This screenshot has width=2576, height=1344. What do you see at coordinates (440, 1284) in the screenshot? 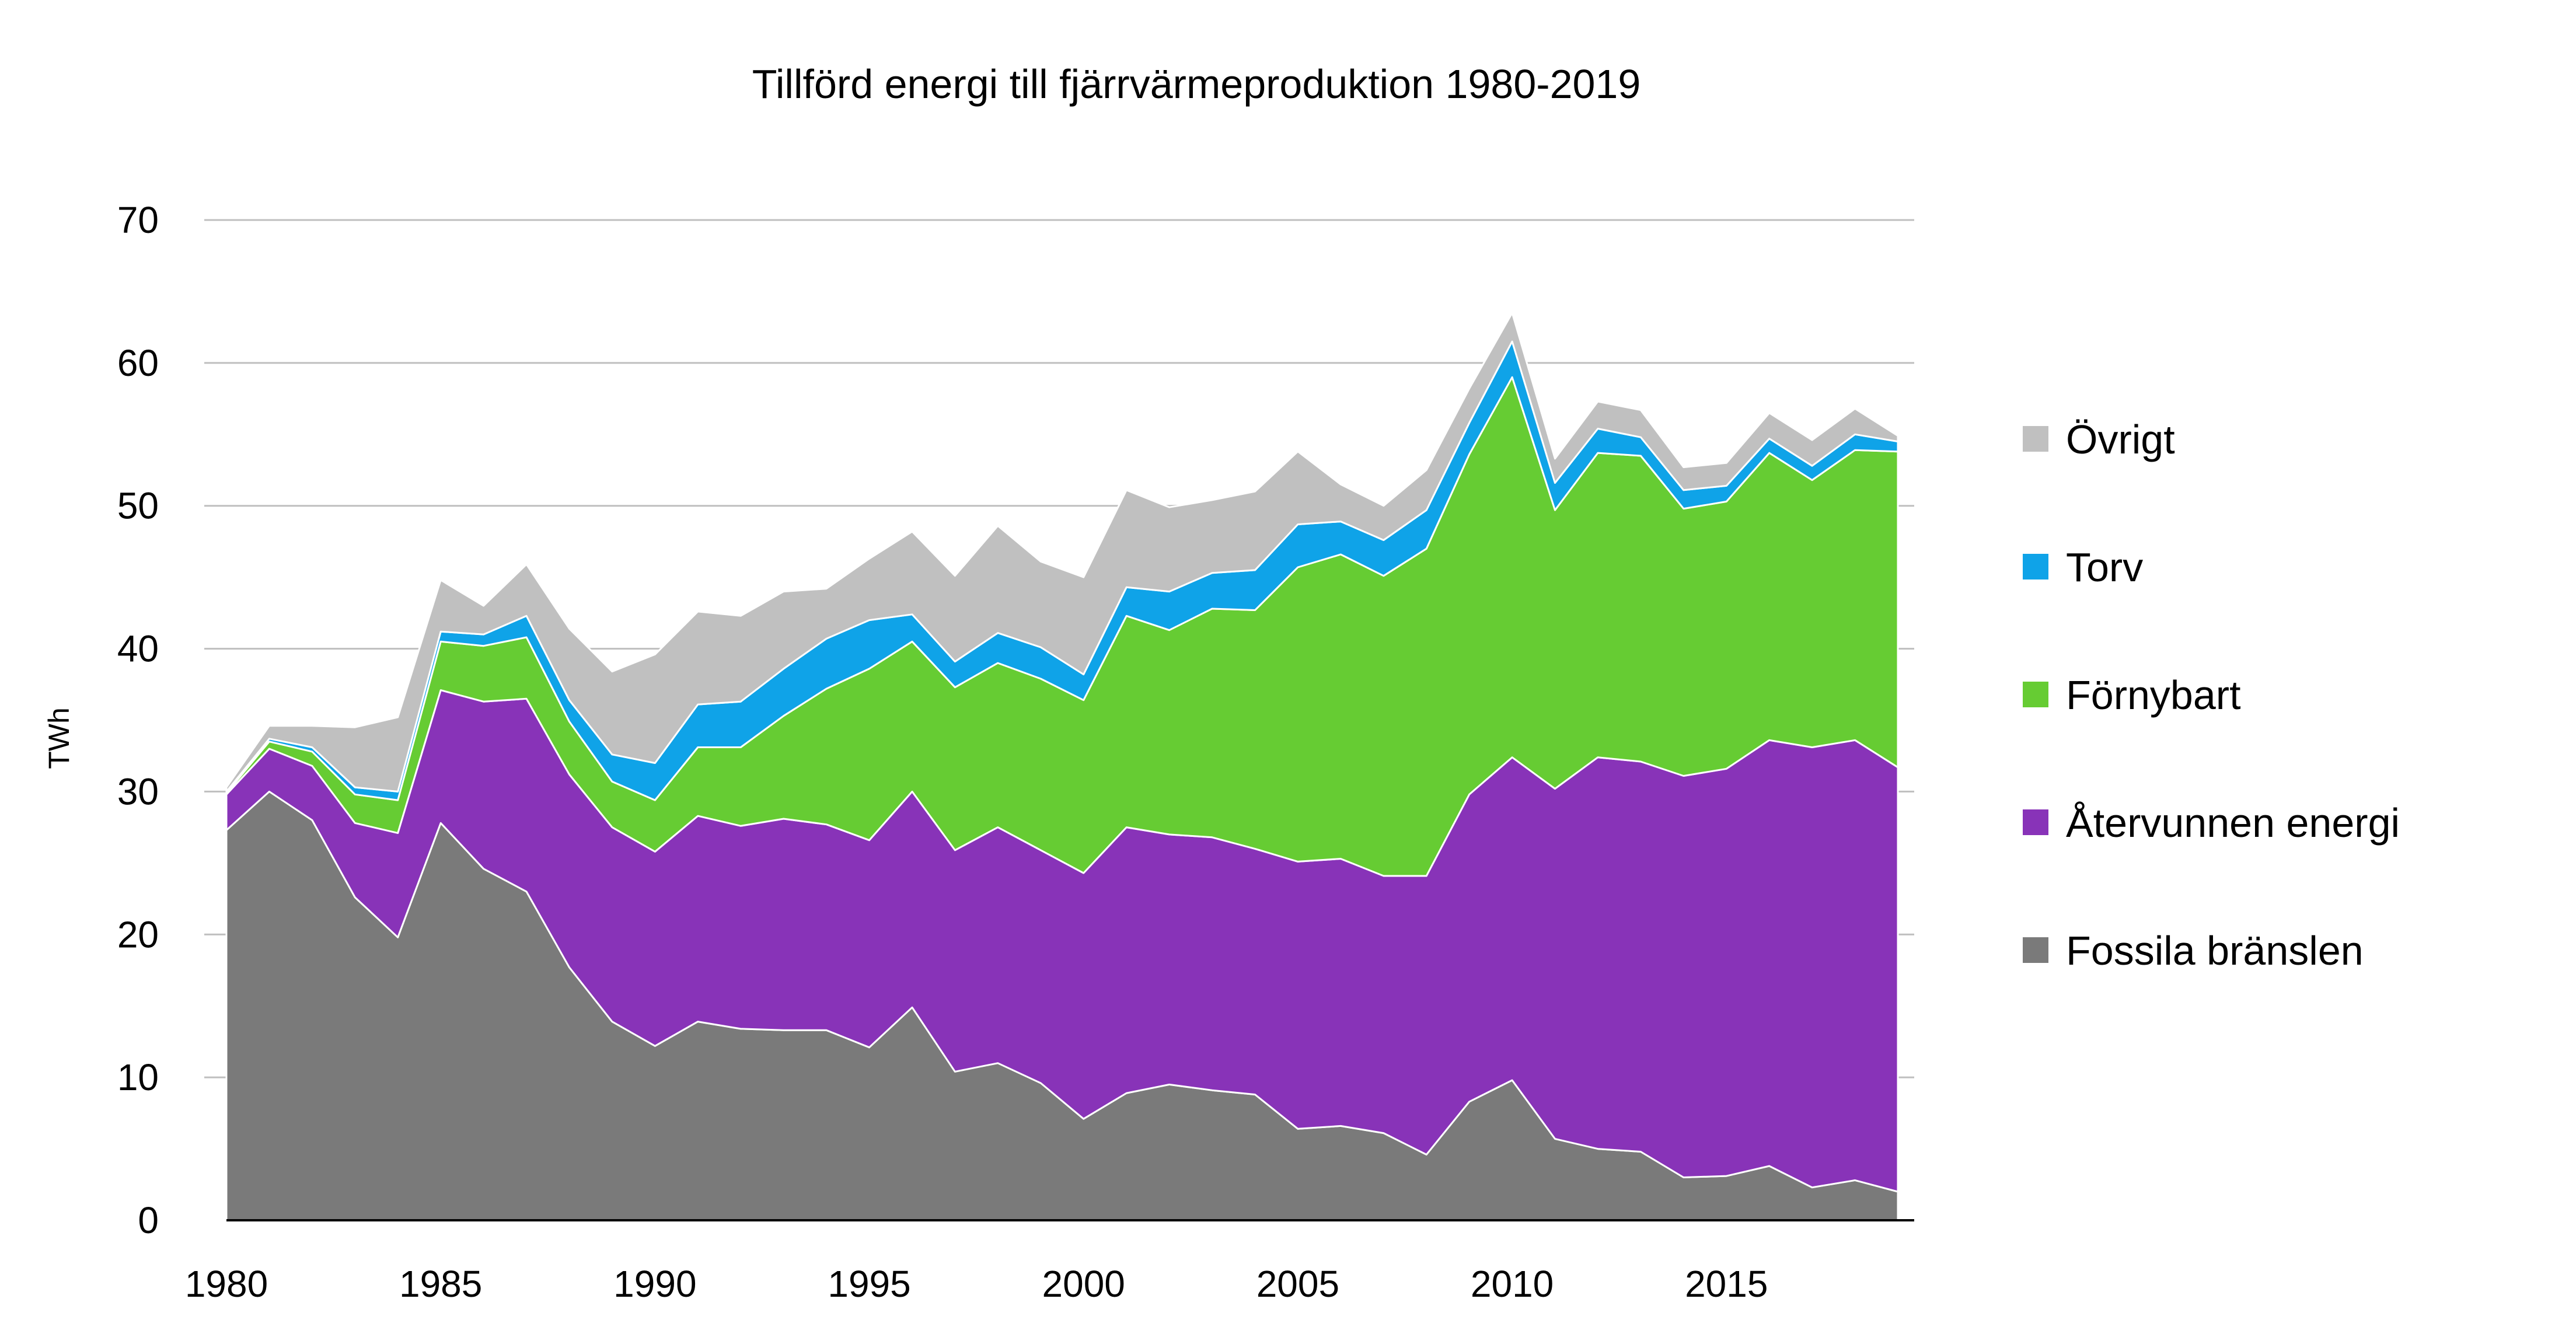
I see `x-tick-label: 1985` at bounding box center [440, 1284].